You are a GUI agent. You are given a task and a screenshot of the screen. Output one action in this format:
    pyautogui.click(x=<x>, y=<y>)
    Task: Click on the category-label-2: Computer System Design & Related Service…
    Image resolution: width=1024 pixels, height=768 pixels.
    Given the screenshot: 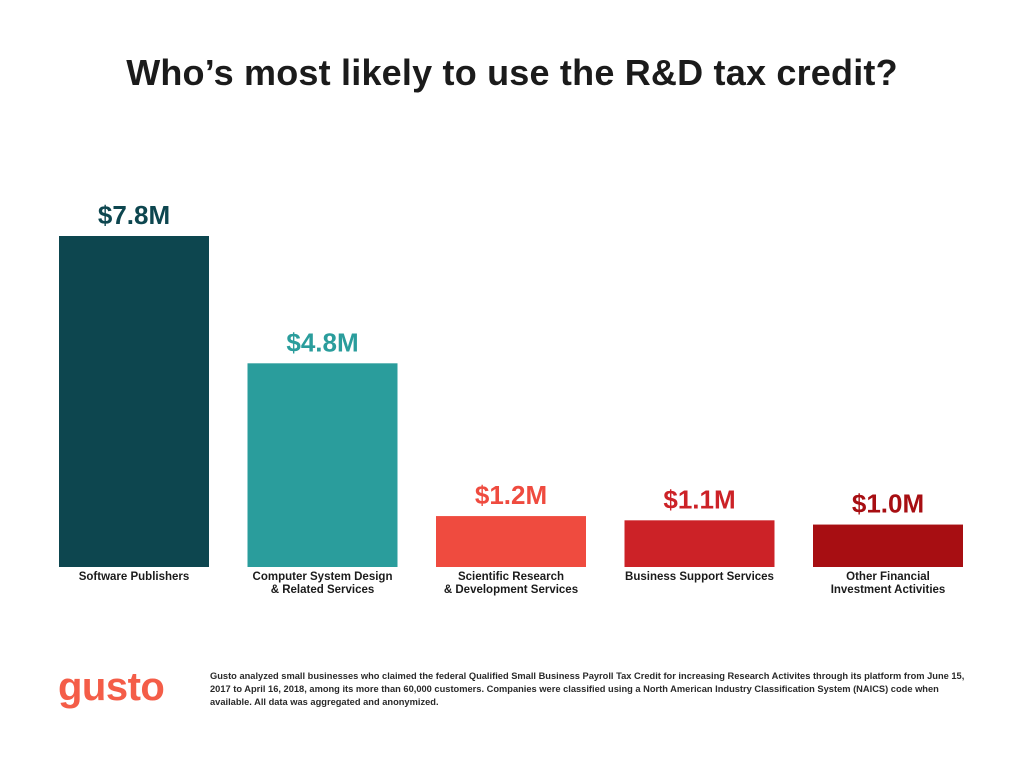 What is the action you would take?
    pyautogui.click(x=322, y=583)
    